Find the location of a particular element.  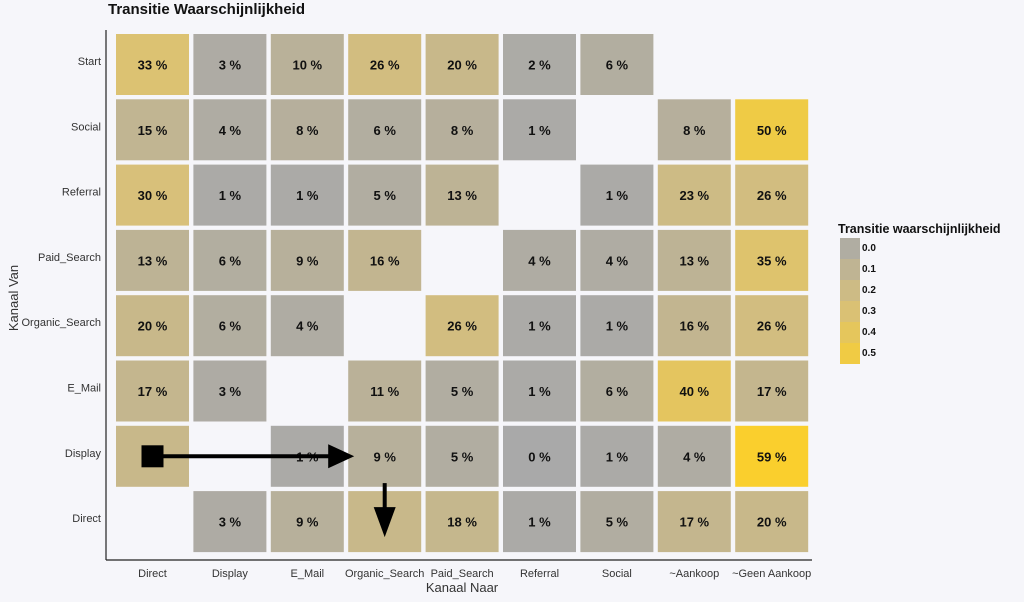

cell-label: 40 % is located at coordinates (694, 391).